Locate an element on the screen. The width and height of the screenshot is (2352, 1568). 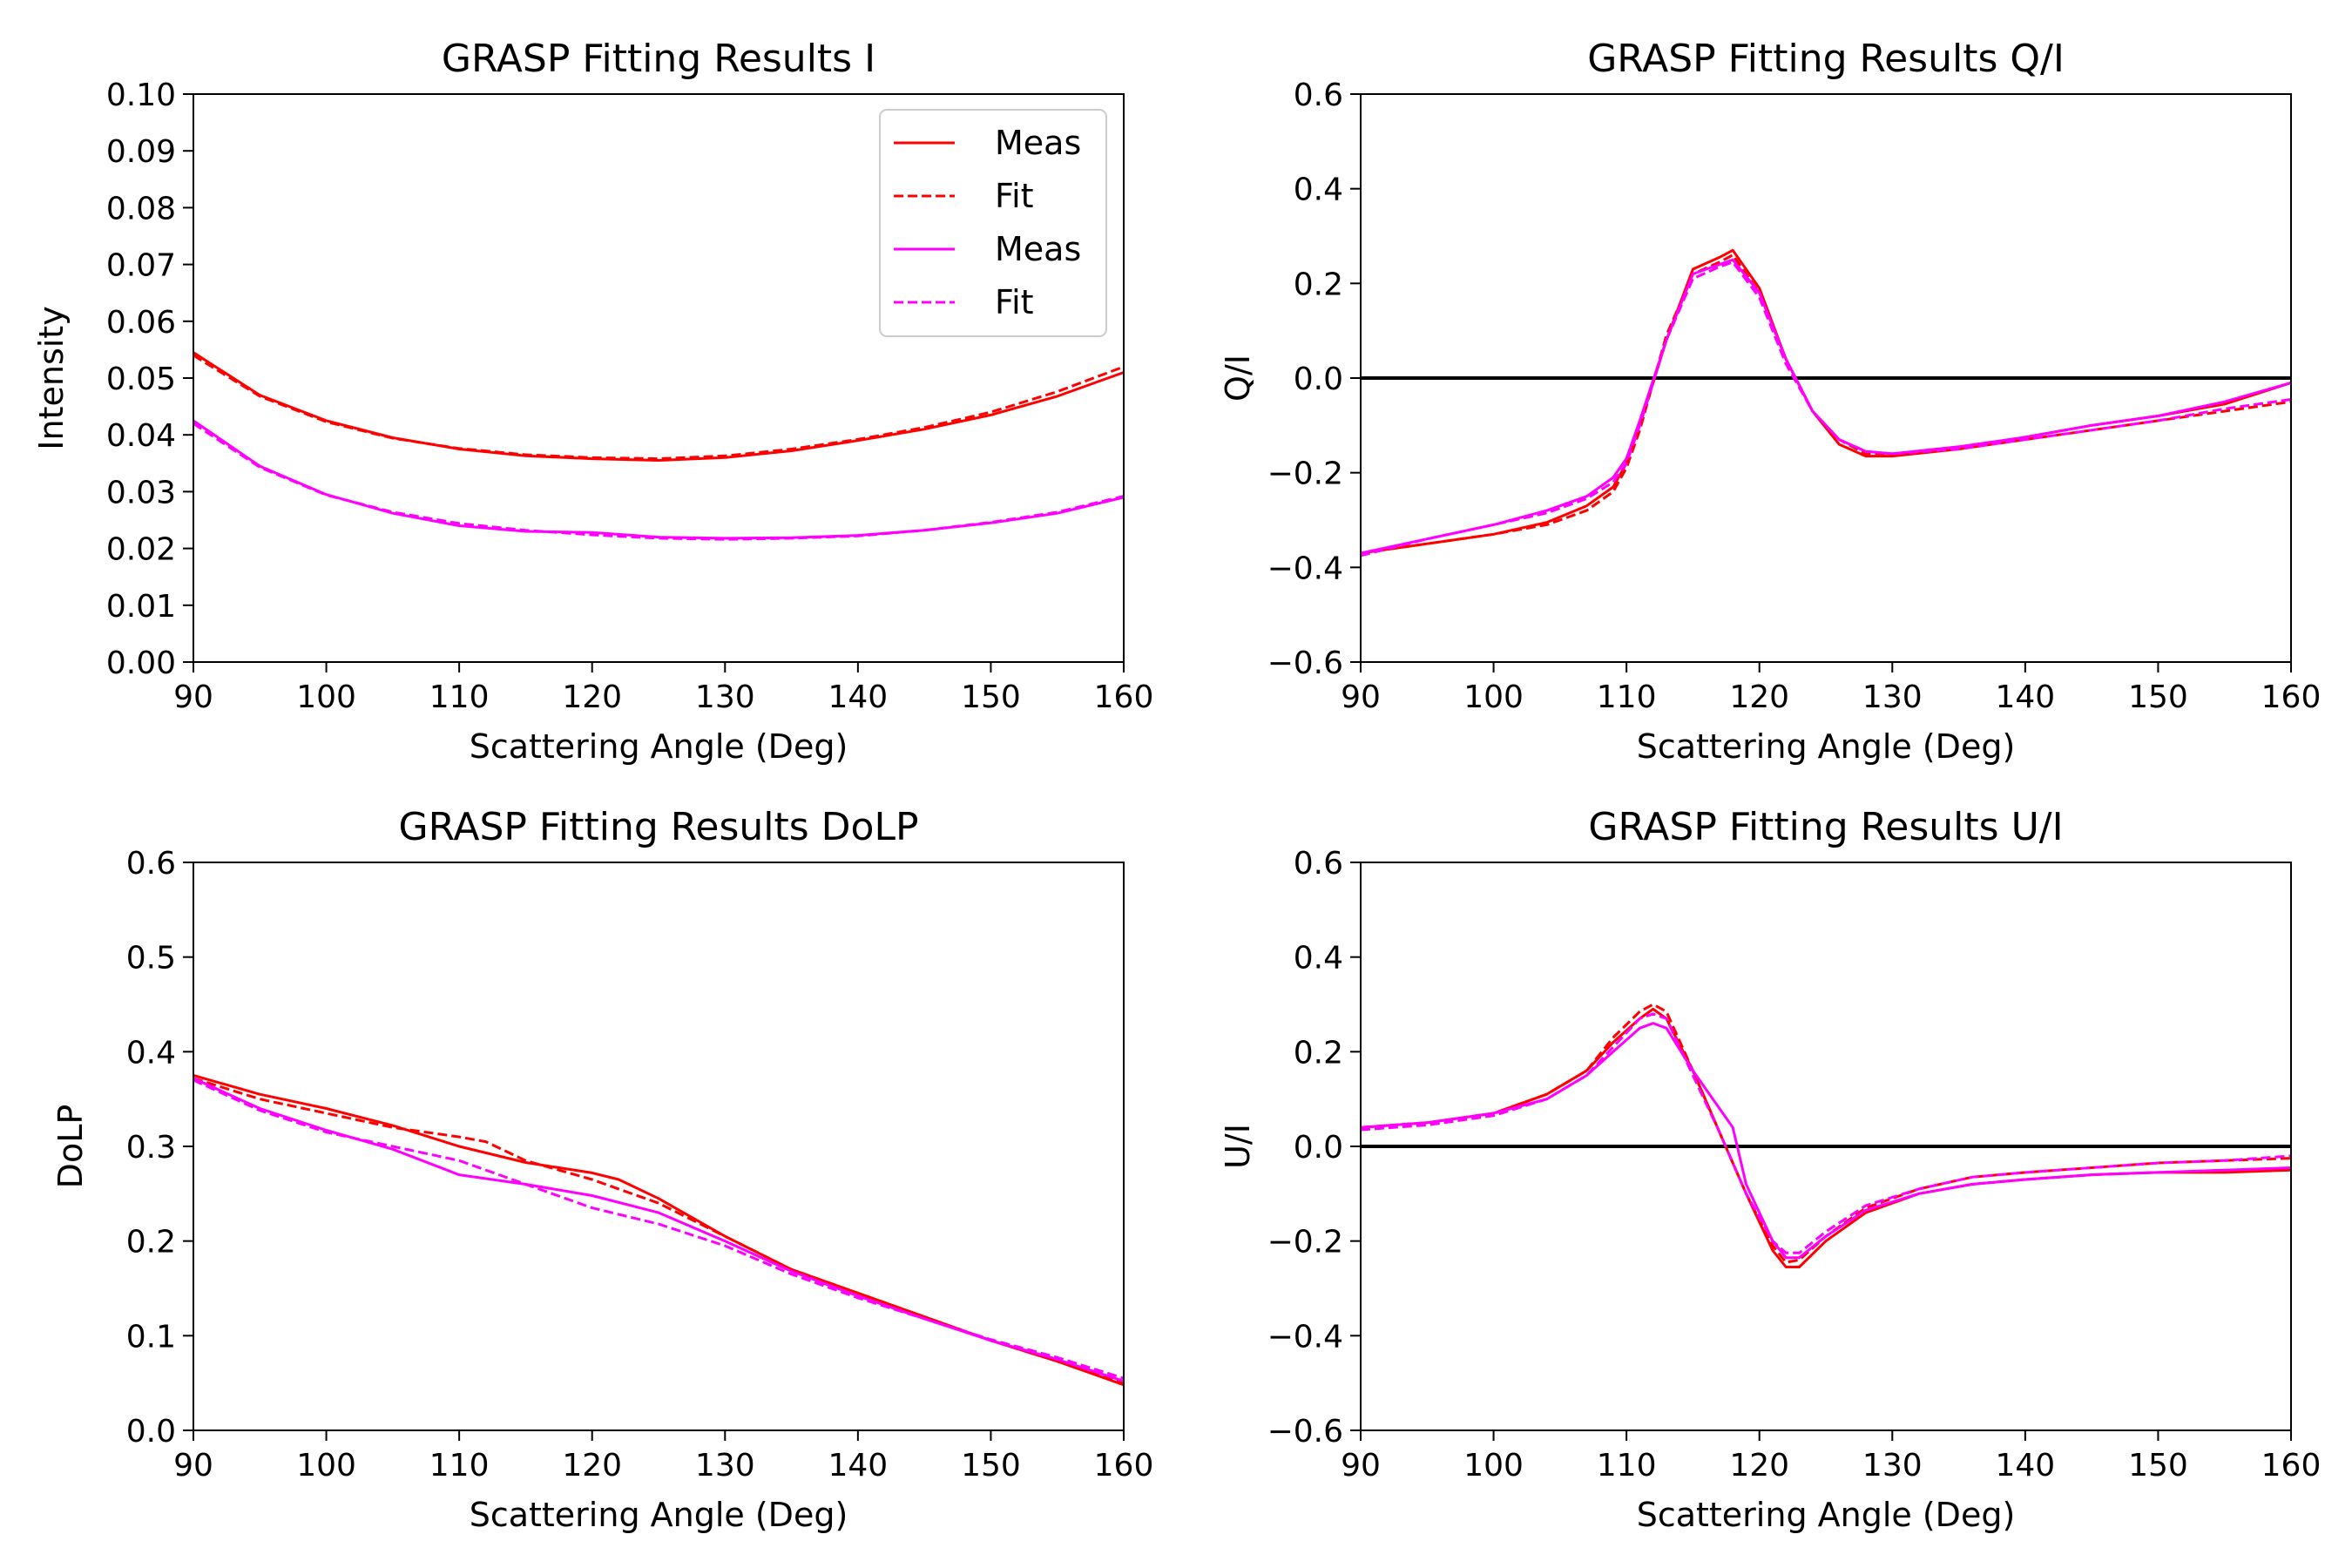
y-tick-label: 0.08 is located at coordinates (141, 209).